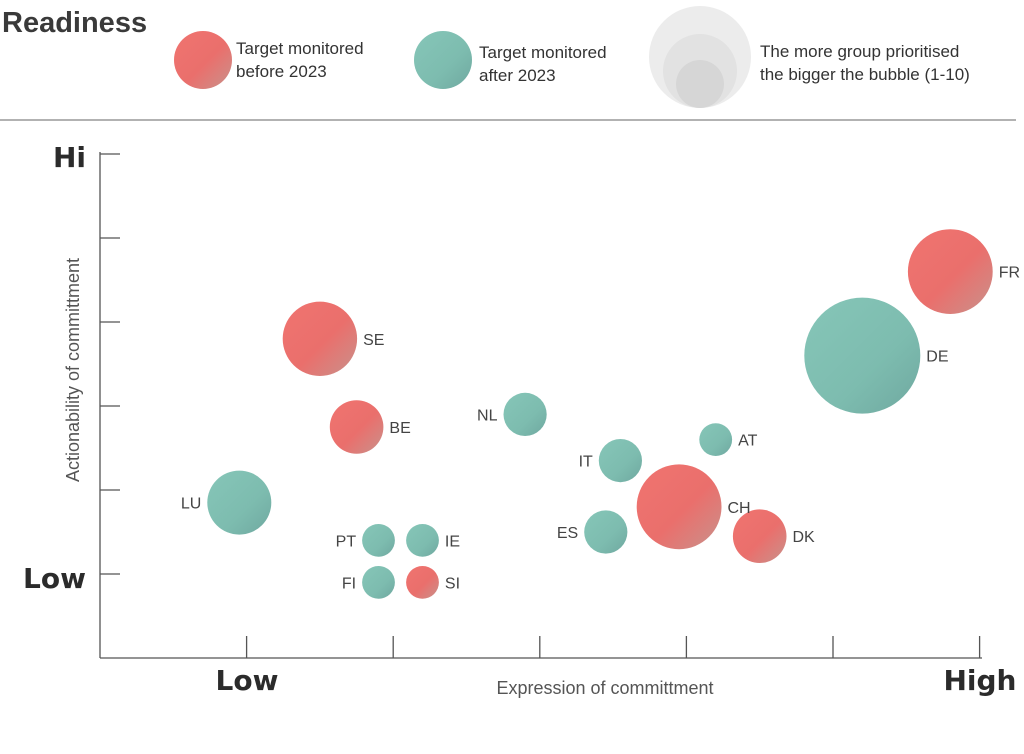 The image size is (1024, 754). Describe the element at coordinates (378, 582) in the screenshot. I see `bubble-fi` at that location.